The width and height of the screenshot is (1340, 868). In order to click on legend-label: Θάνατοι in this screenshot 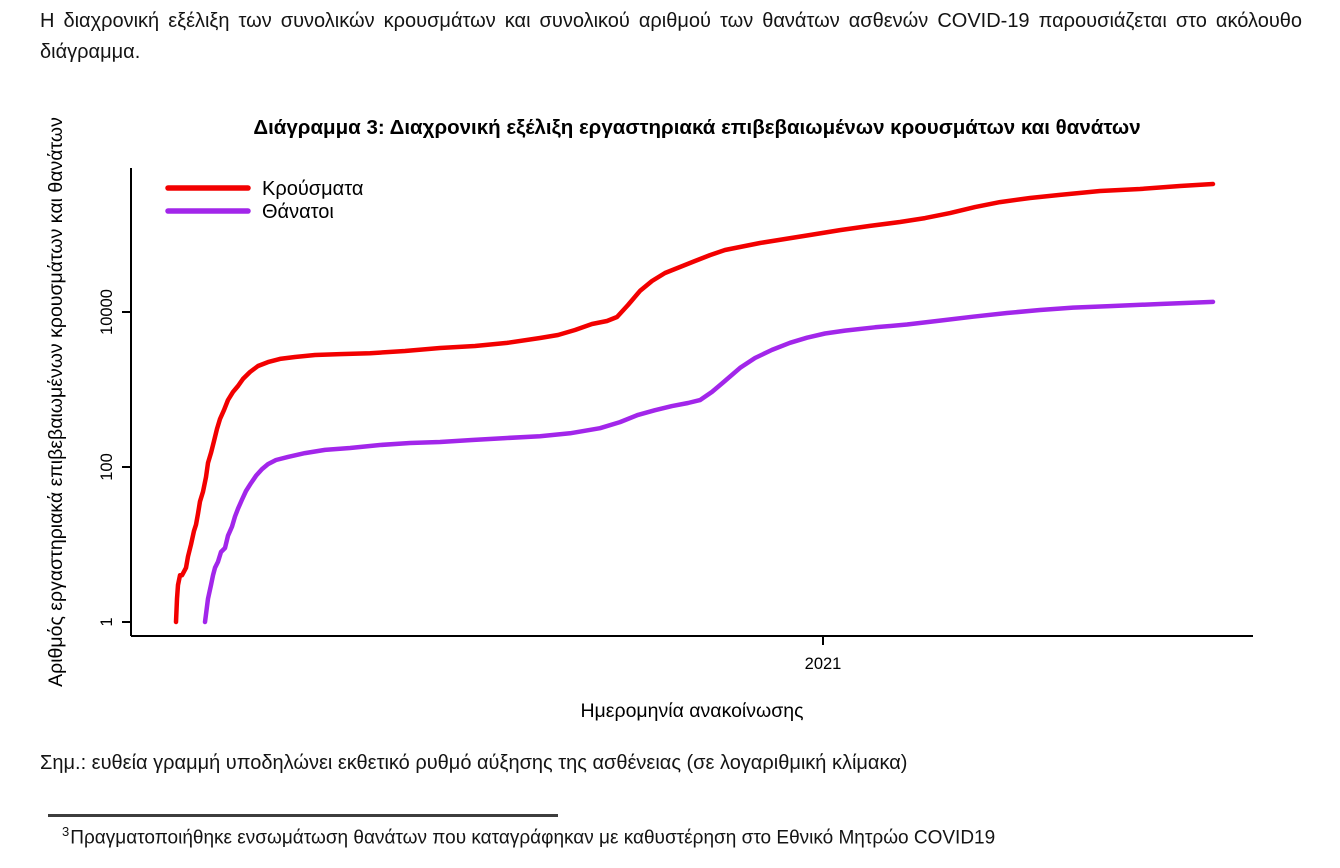, I will do `click(298, 212)`.